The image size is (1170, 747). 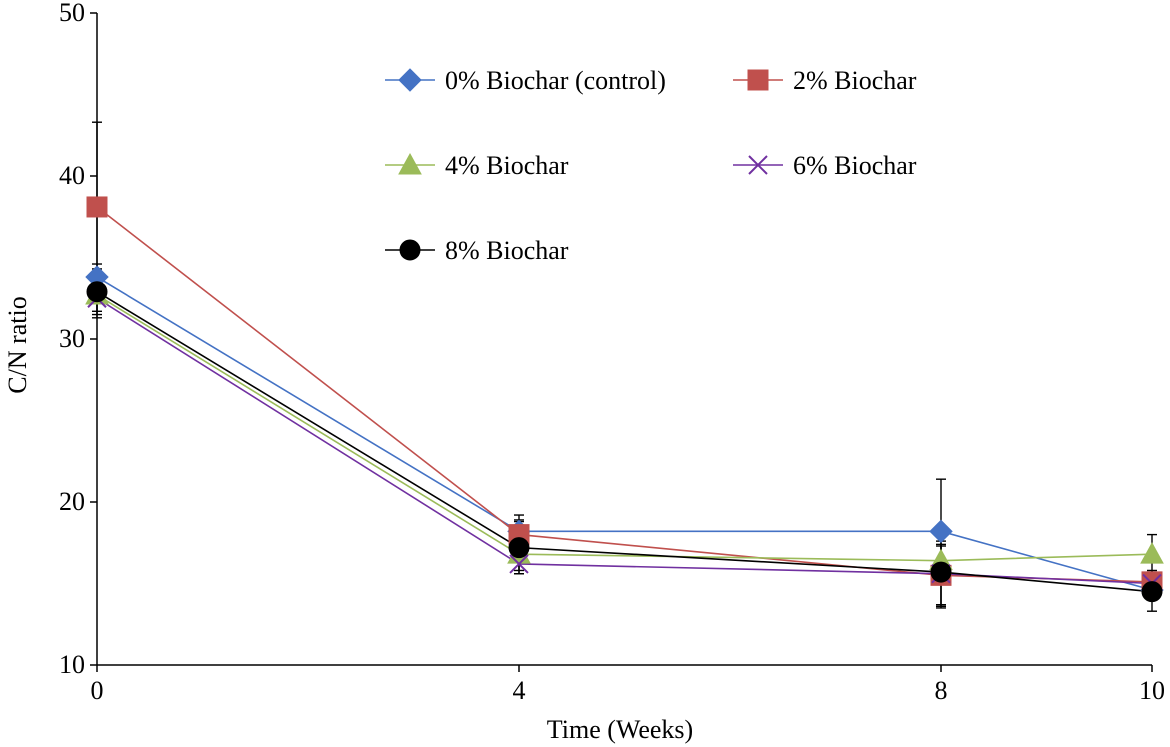 What do you see at coordinates (555, 80) in the screenshot?
I see `legend-label: 0% Biochar (control)` at bounding box center [555, 80].